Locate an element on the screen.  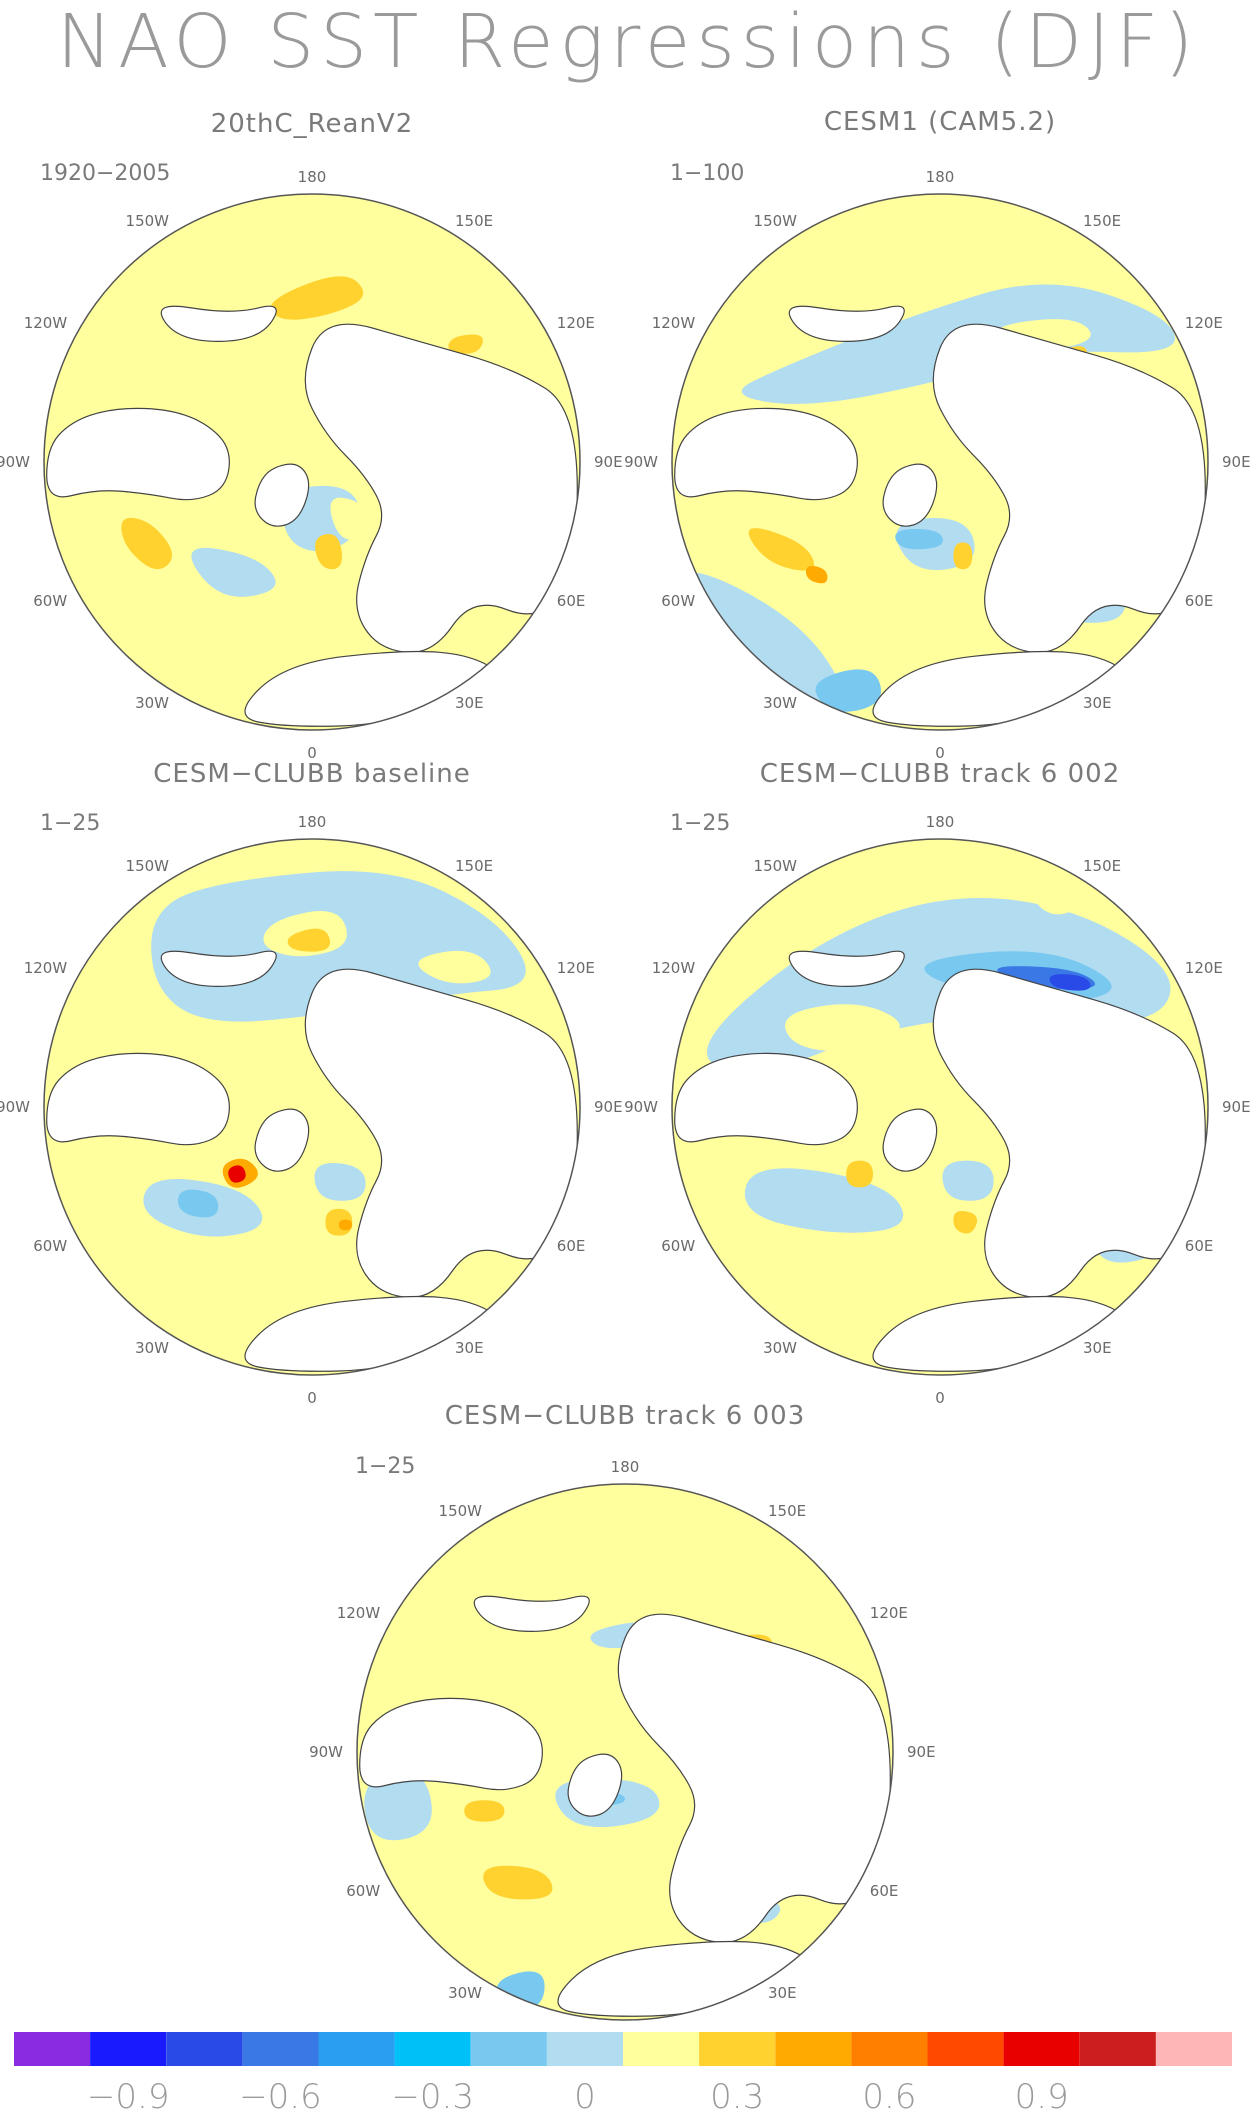
panel-title: 20thC_ReanV2 is located at coordinates (312, 124).